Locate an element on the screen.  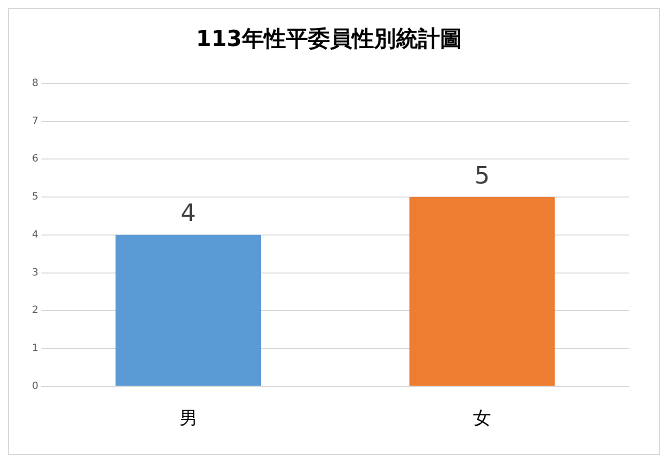
data-label: 4 is located at coordinates (188, 213).